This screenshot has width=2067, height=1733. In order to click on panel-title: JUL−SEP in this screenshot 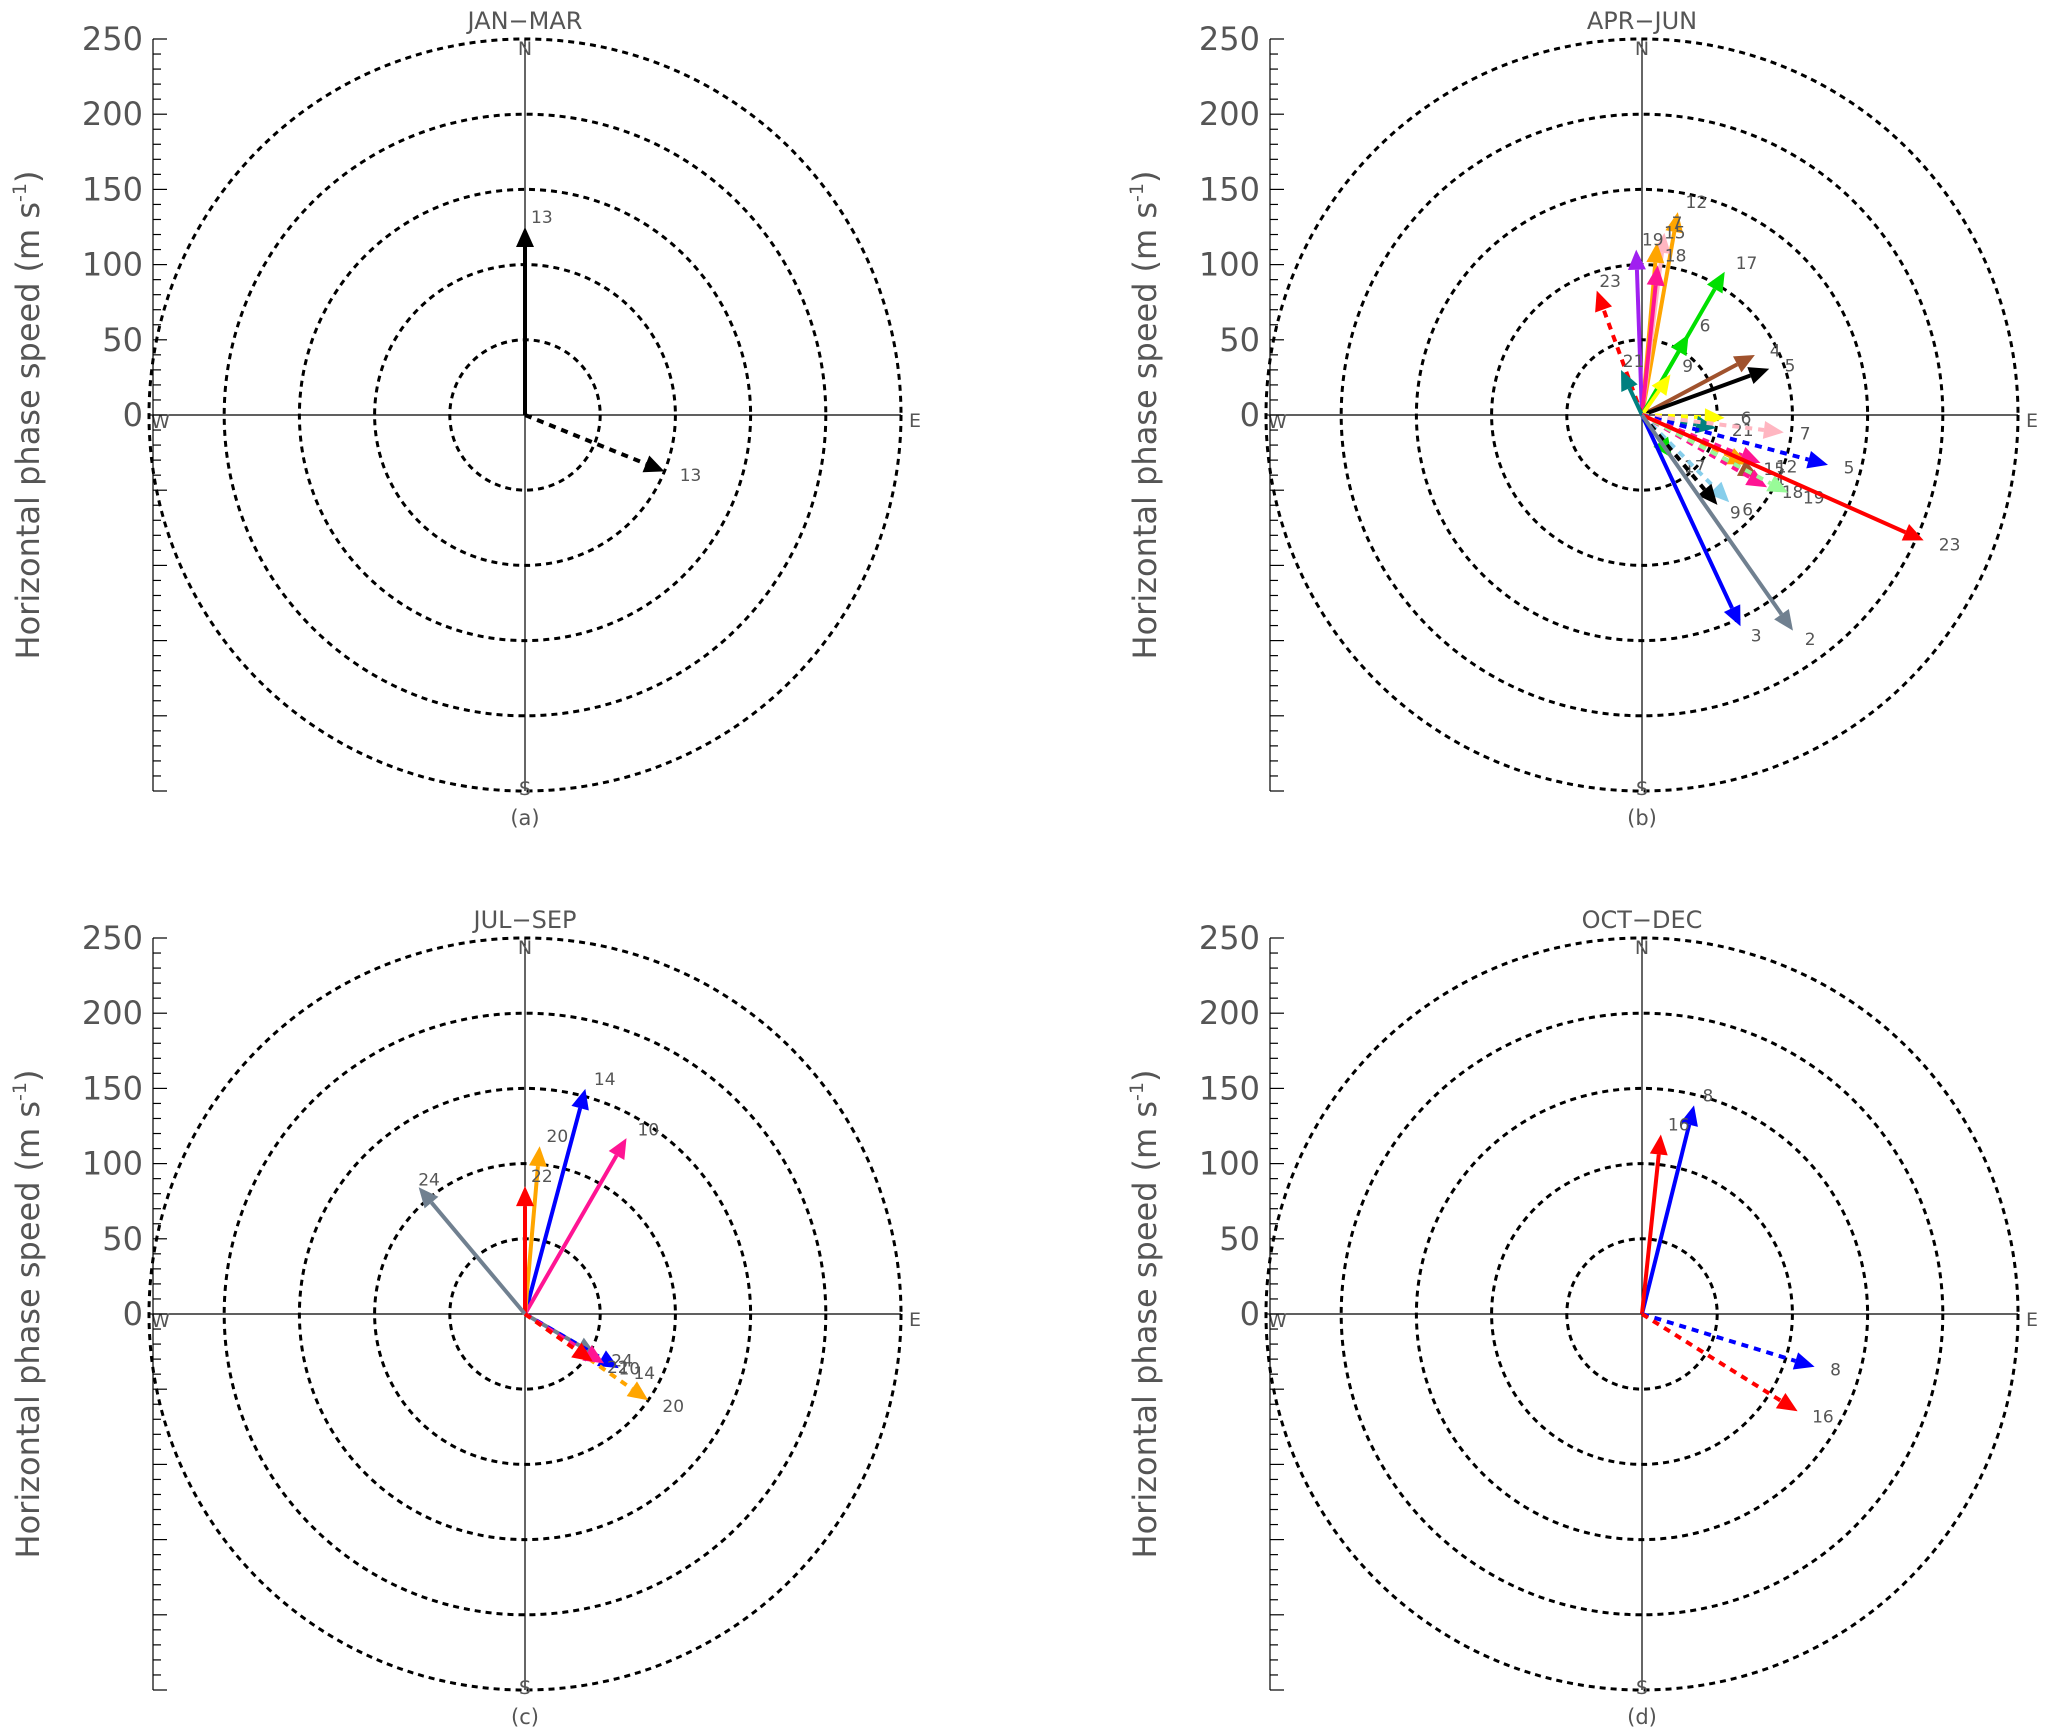, I will do `click(524, 920)`.